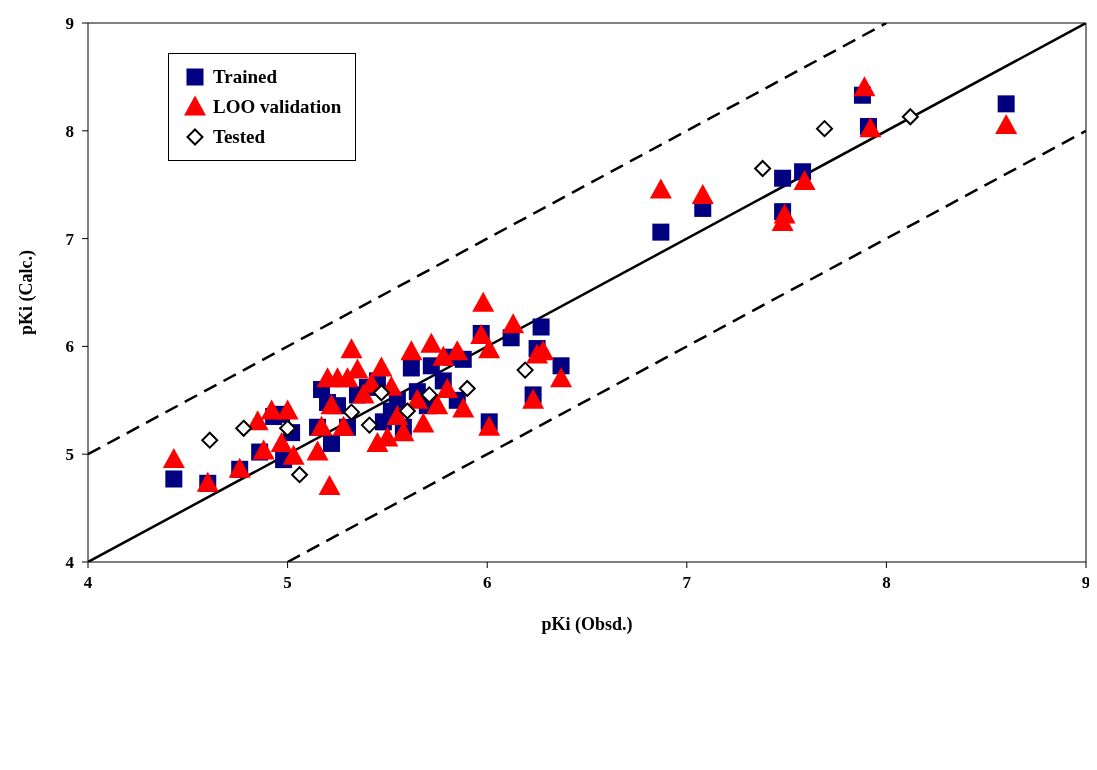 This screenshot has width=1097, height=770. I want to click on legend-label: LOO validation, so click(277, 107).